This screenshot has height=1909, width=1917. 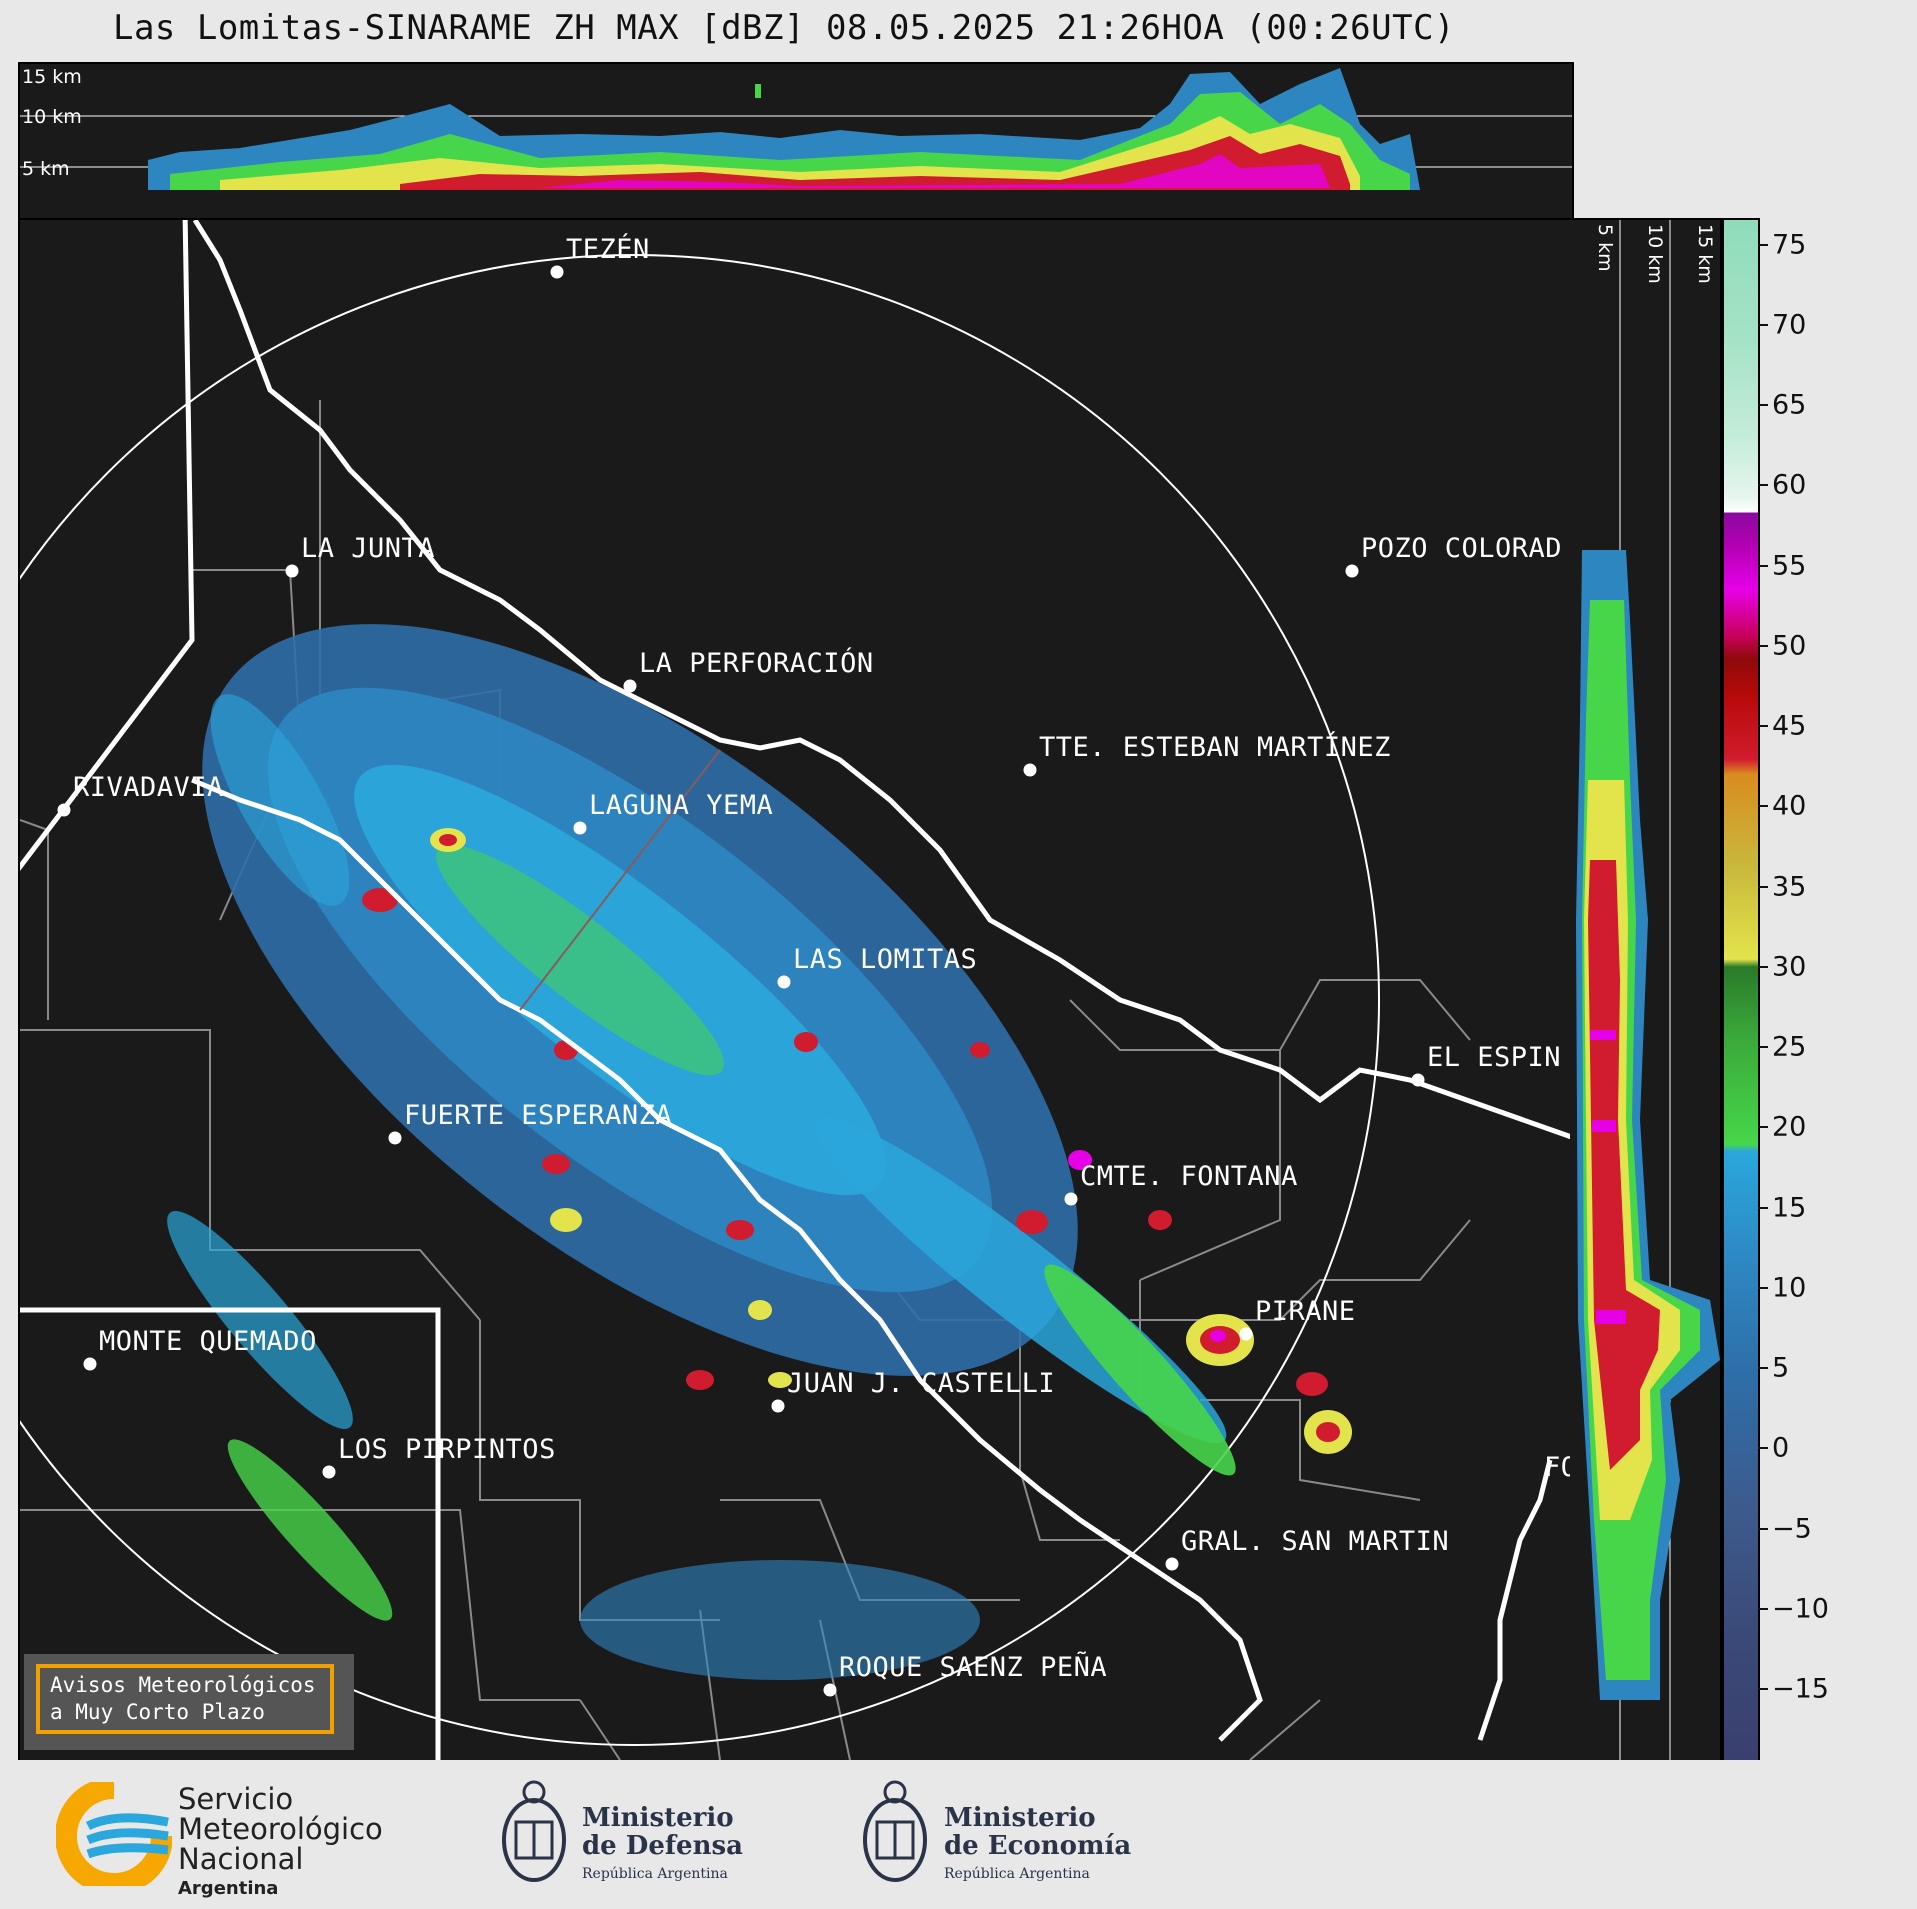 I want to click on city-label-la-junta: LA JUNTA, so click(x=368, y=548).